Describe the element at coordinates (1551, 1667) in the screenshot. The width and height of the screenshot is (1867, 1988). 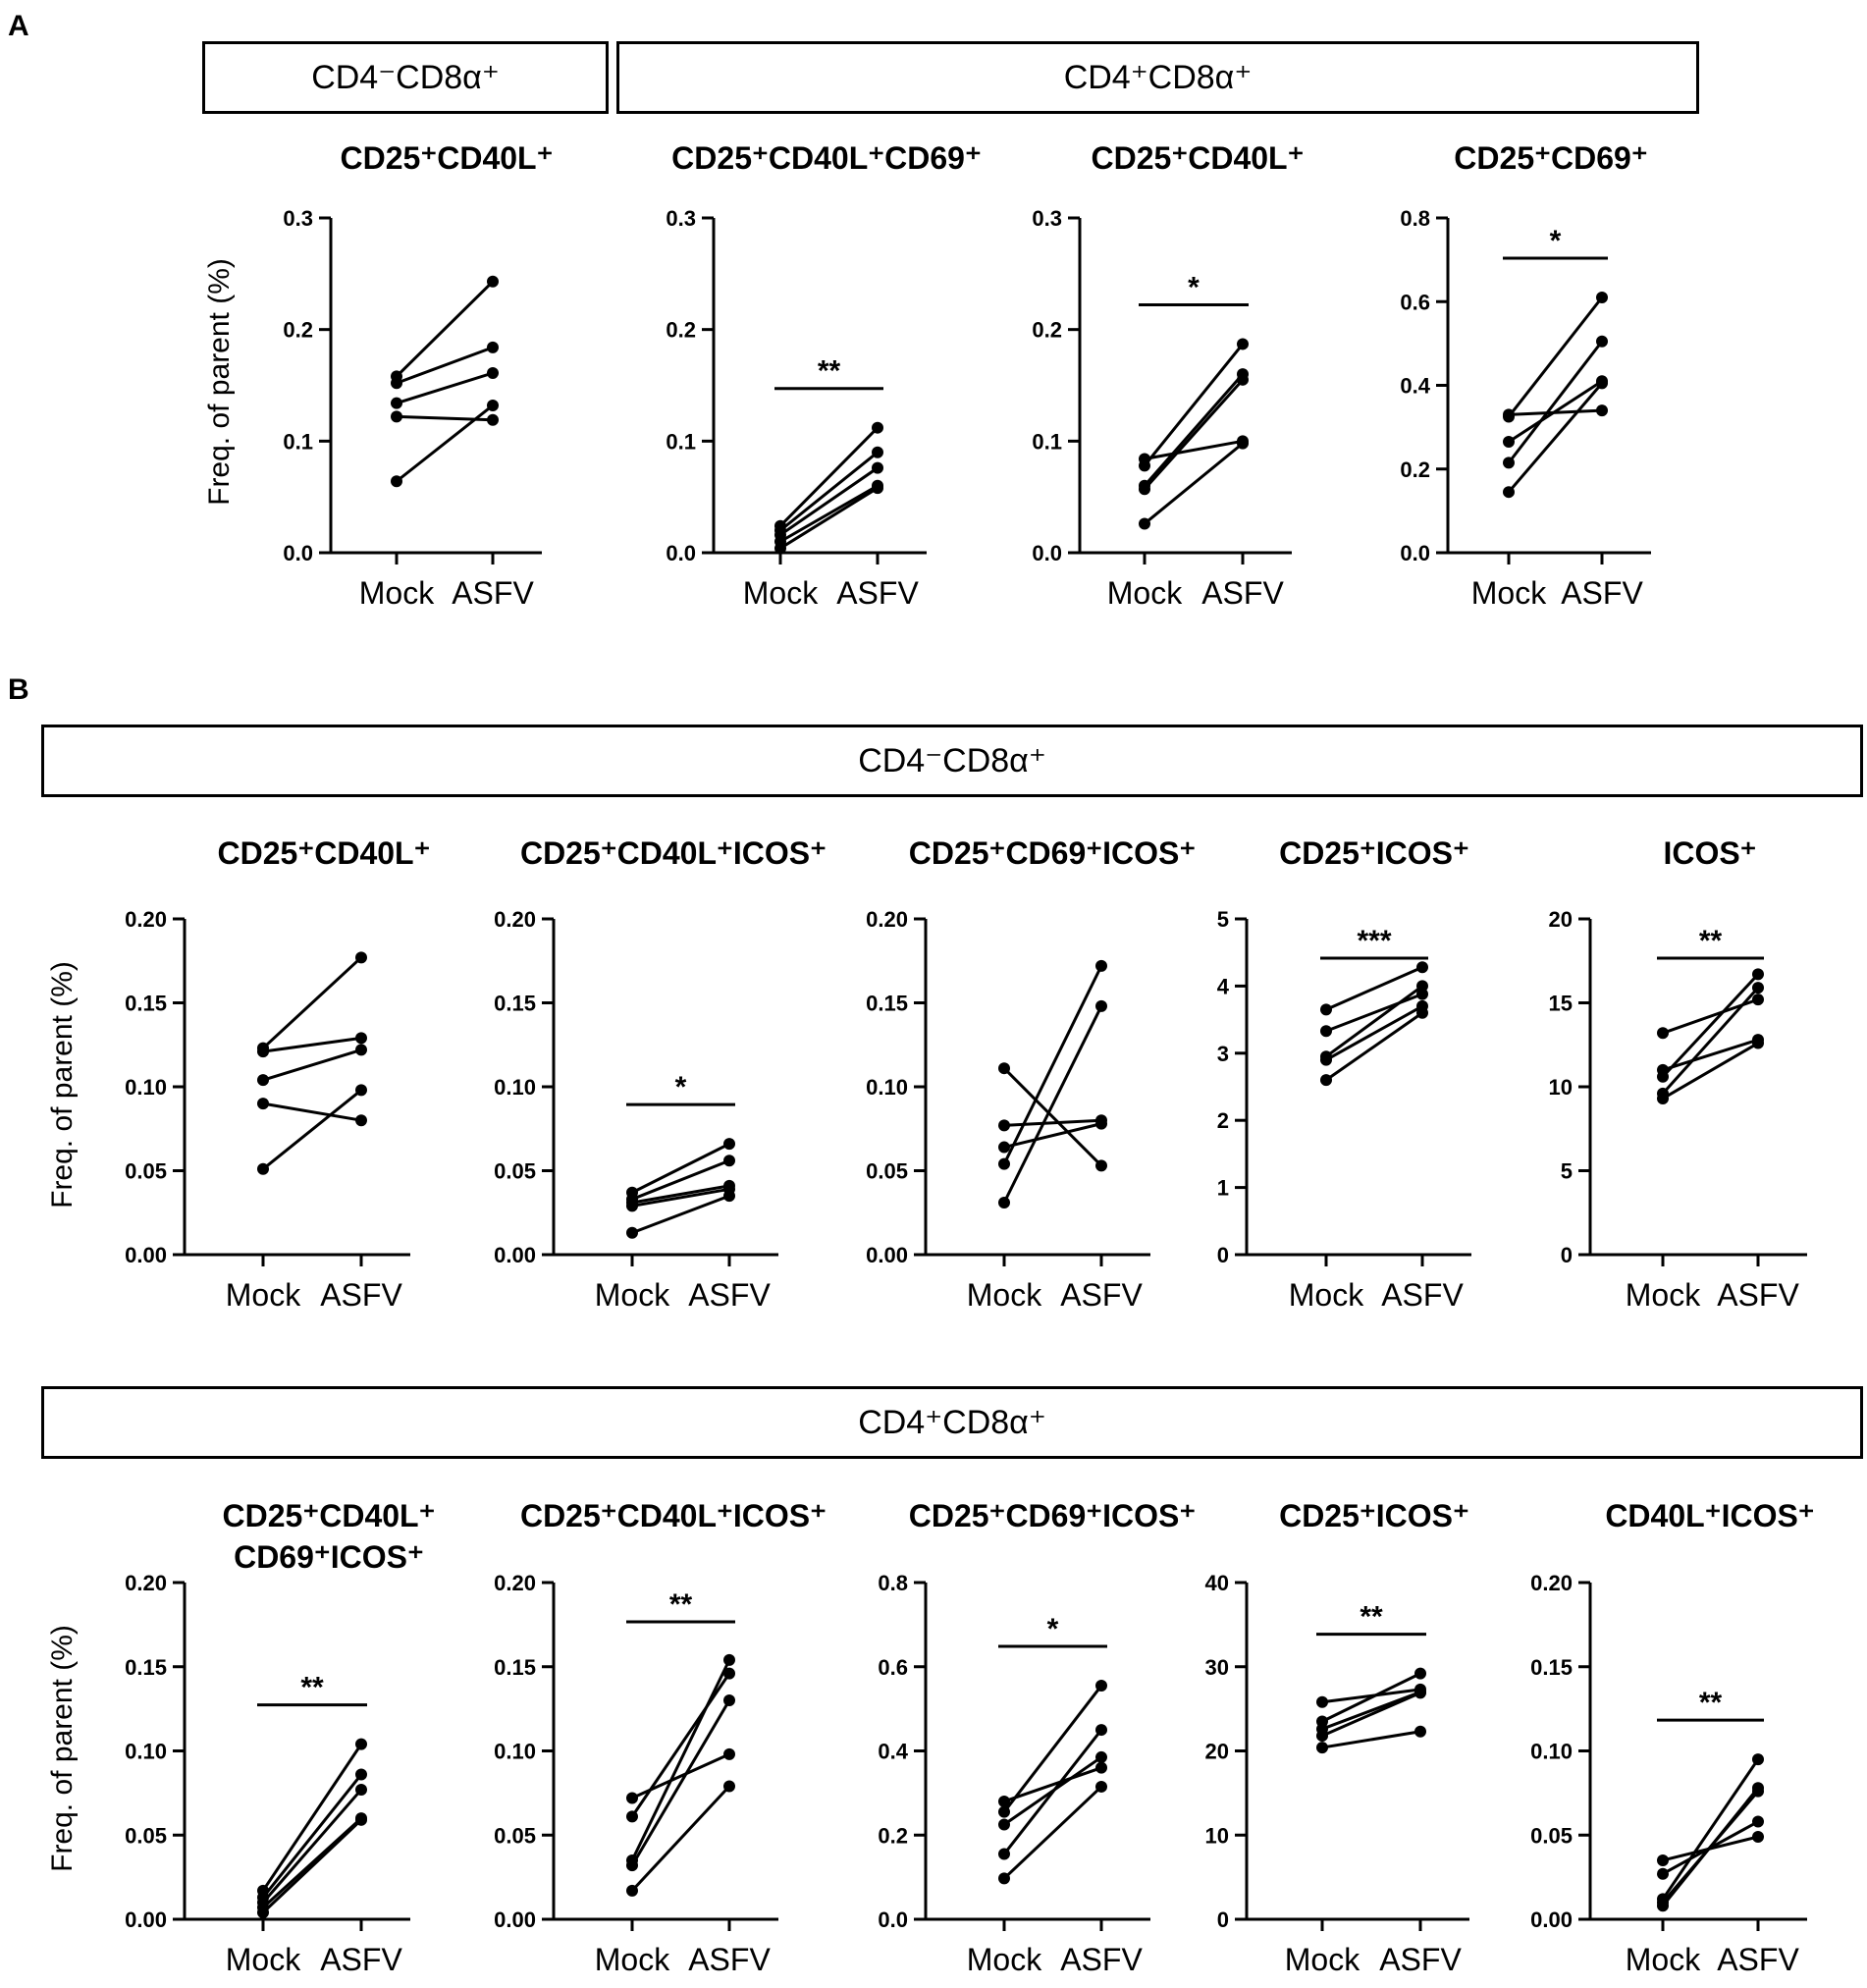
I see `y-tick-label: 0.15` at that location.